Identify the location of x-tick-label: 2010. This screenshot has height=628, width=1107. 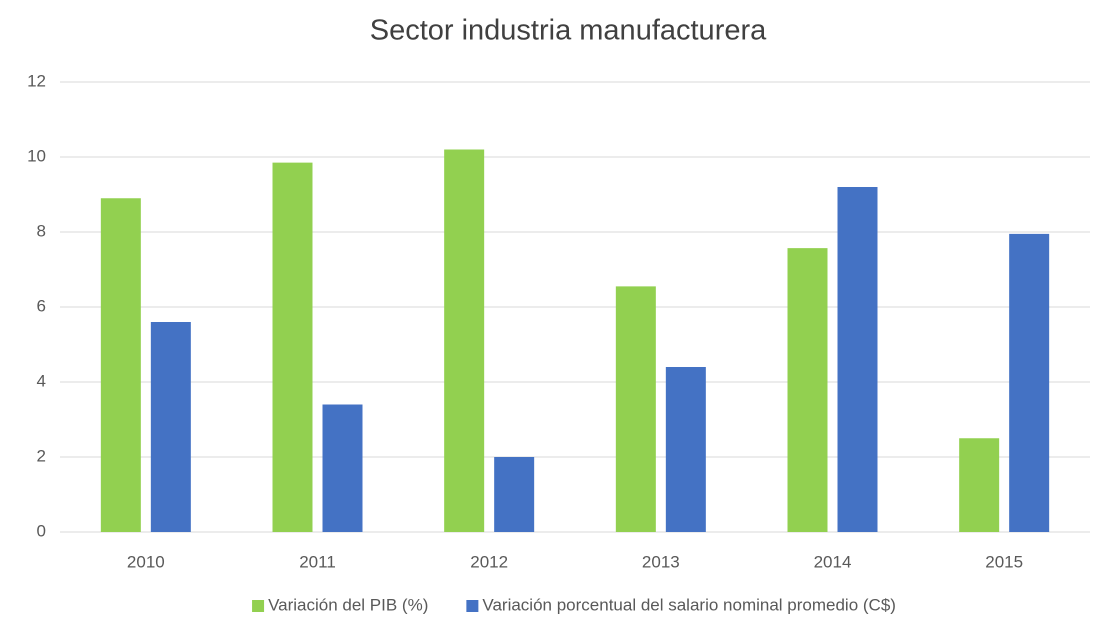
(146, 561).